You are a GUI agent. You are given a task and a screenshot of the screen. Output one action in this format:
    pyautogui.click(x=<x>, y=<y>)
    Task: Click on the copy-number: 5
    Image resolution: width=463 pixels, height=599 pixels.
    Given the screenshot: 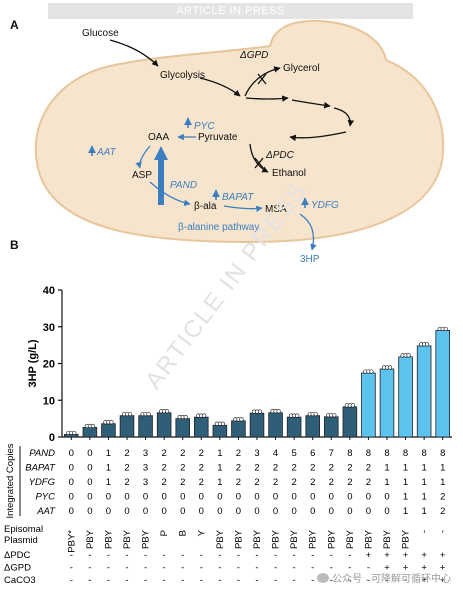 What is the action you would take?
    pyautogui.click(x=293, y=453)
    